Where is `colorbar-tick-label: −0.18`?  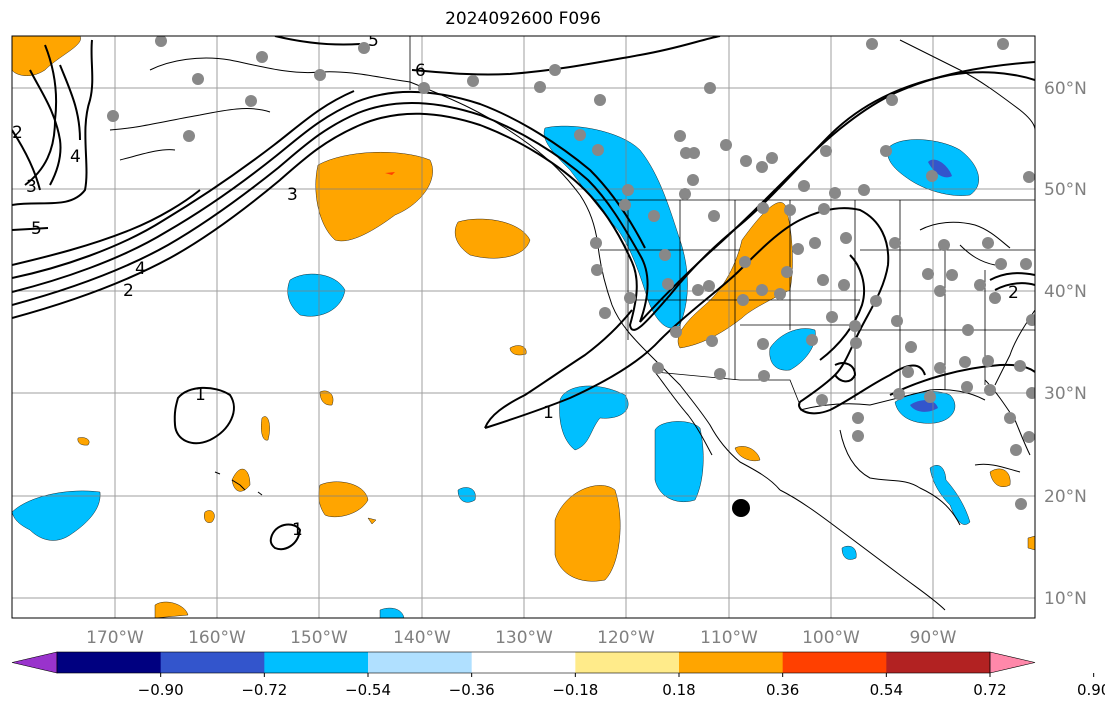
colorbar-tick-label: −0.18 is located at coordinates (575, 690).